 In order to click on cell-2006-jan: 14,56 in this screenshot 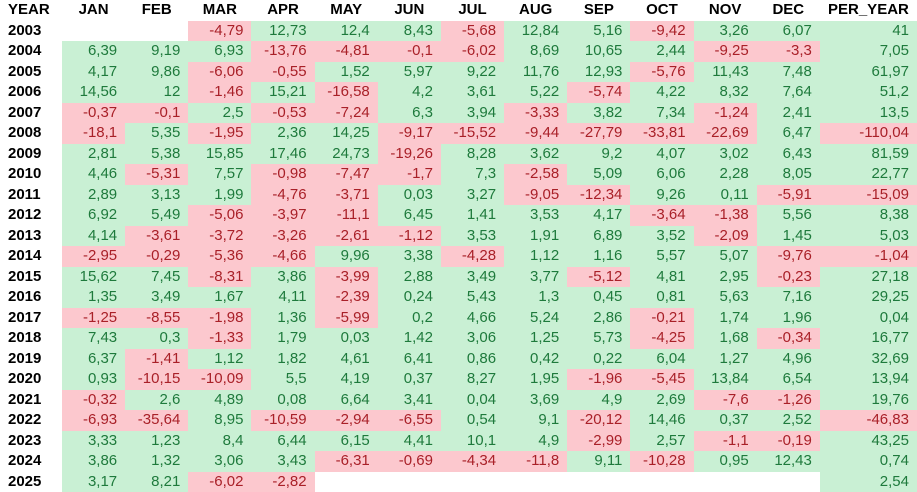, I will do `click(94, 92)`.